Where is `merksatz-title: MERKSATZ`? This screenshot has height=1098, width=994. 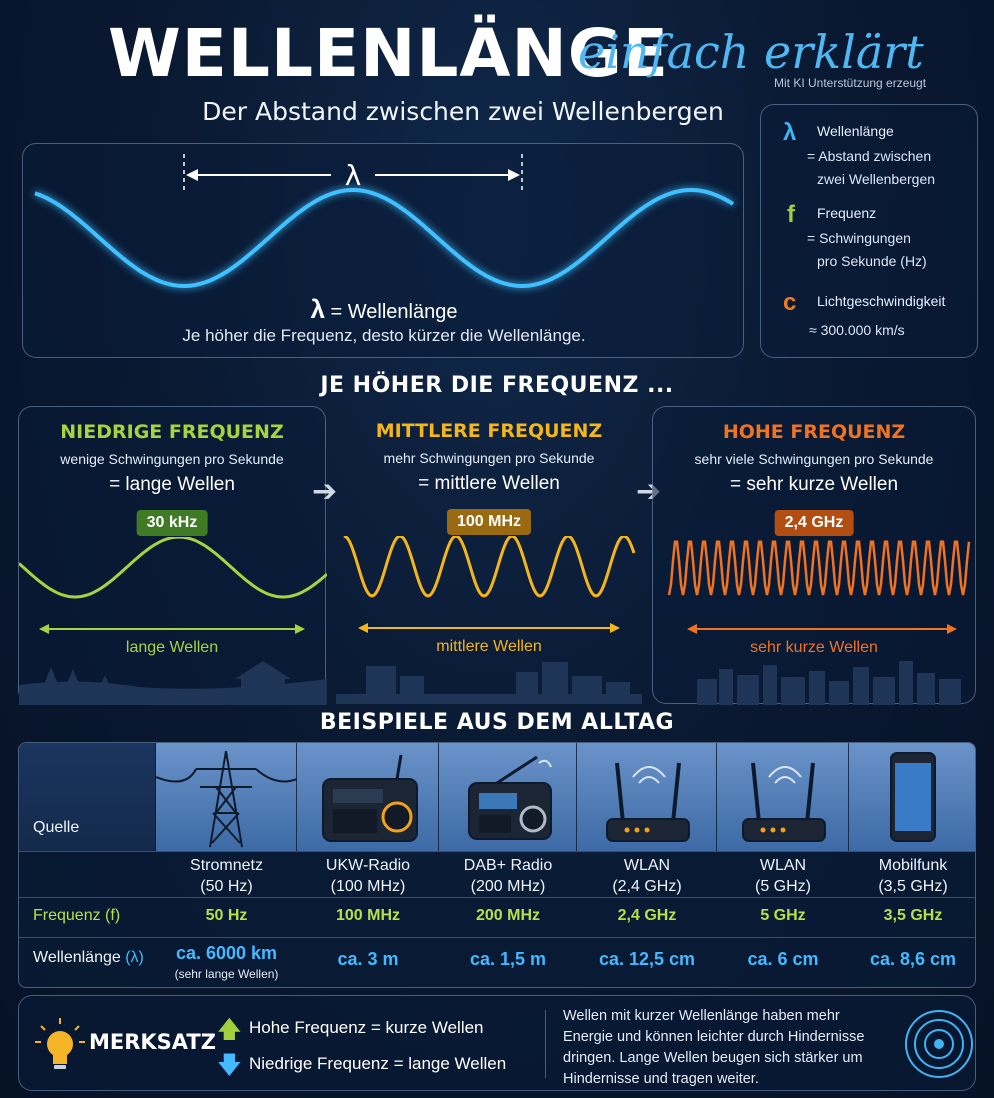
merksatz-title: MERKSATZ is located at coordinates (152, 1042).